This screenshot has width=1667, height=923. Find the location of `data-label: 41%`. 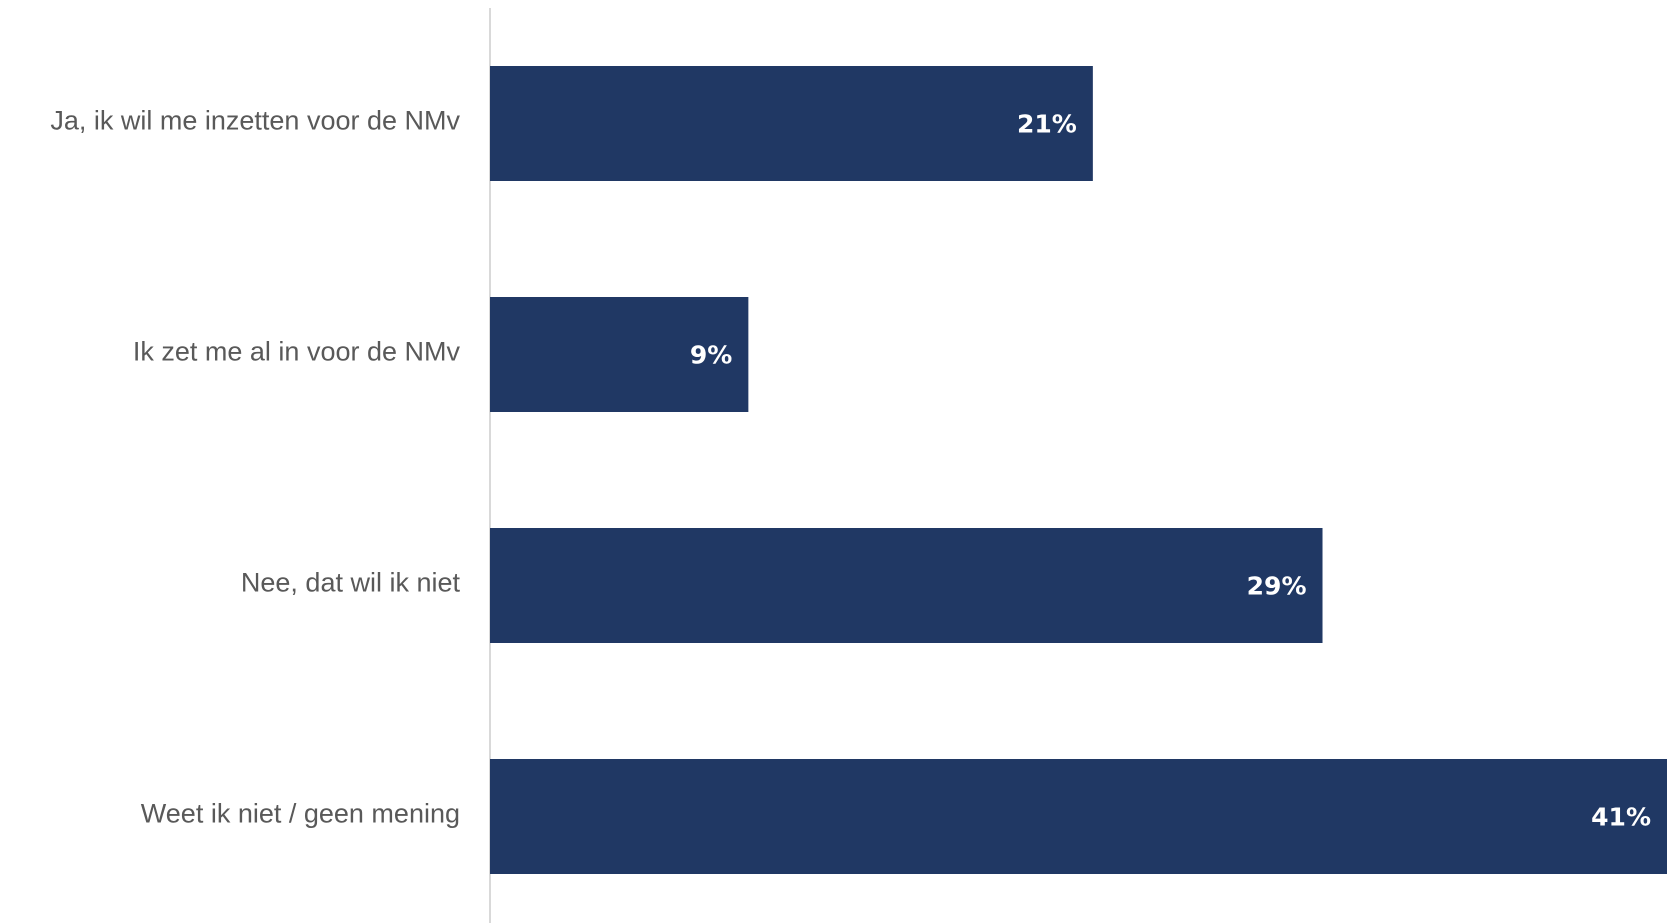

data-label: 41% is located at coordinates (1621, 817).